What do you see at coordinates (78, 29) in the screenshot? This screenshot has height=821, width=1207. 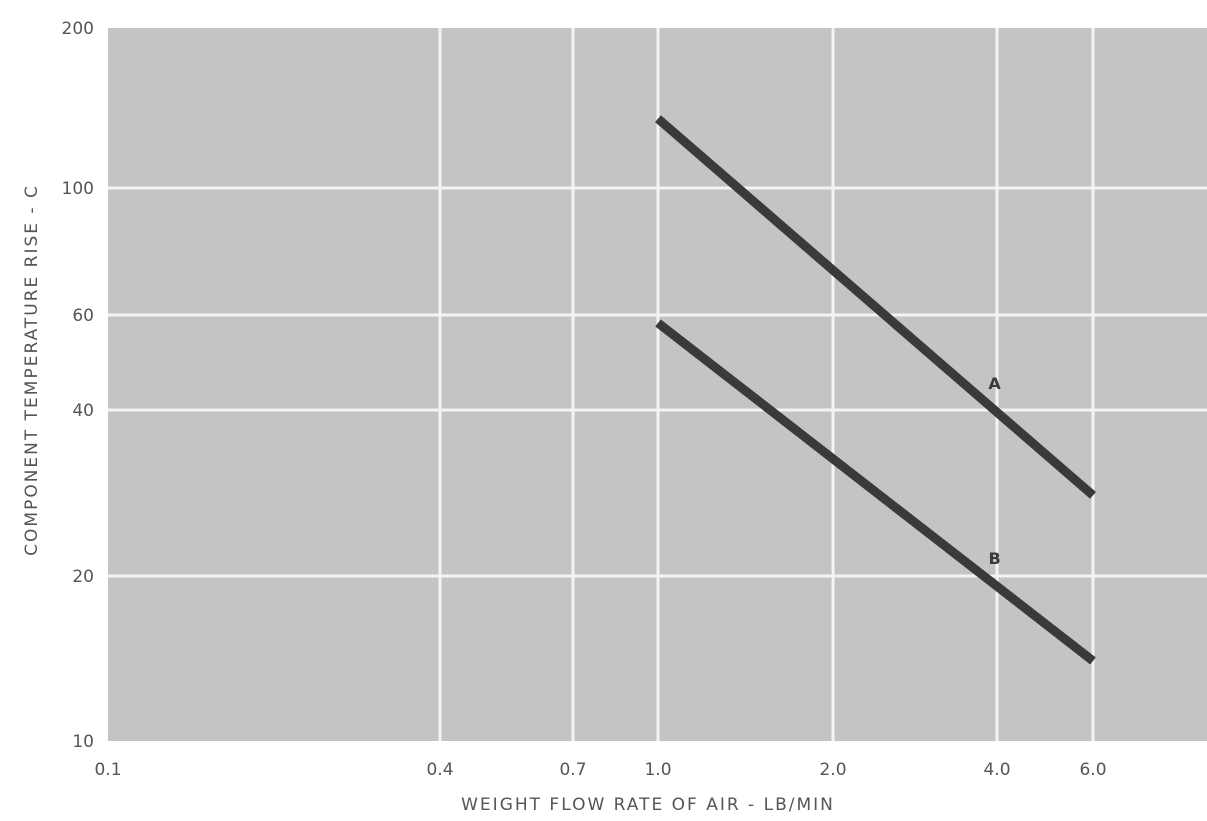 I see `y-tick-label: 200` at bounding box center [78, 29].